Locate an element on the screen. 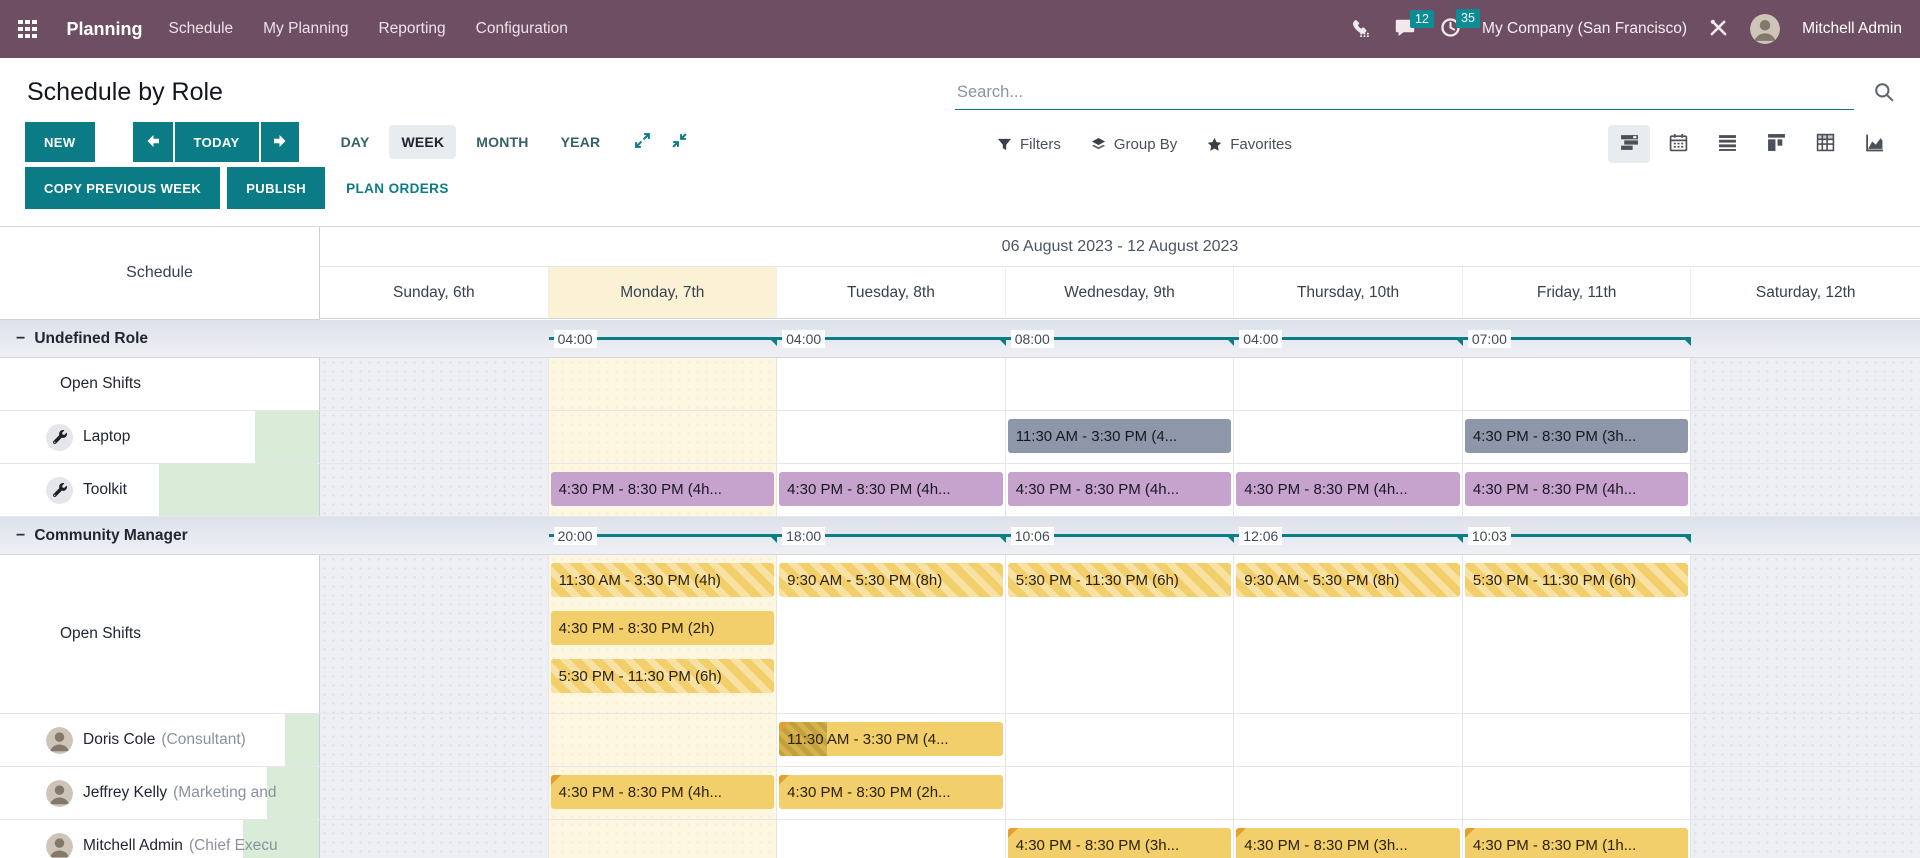 The image size is (1920, 858). kanban-view-button is located at coordinates (1776, 144).